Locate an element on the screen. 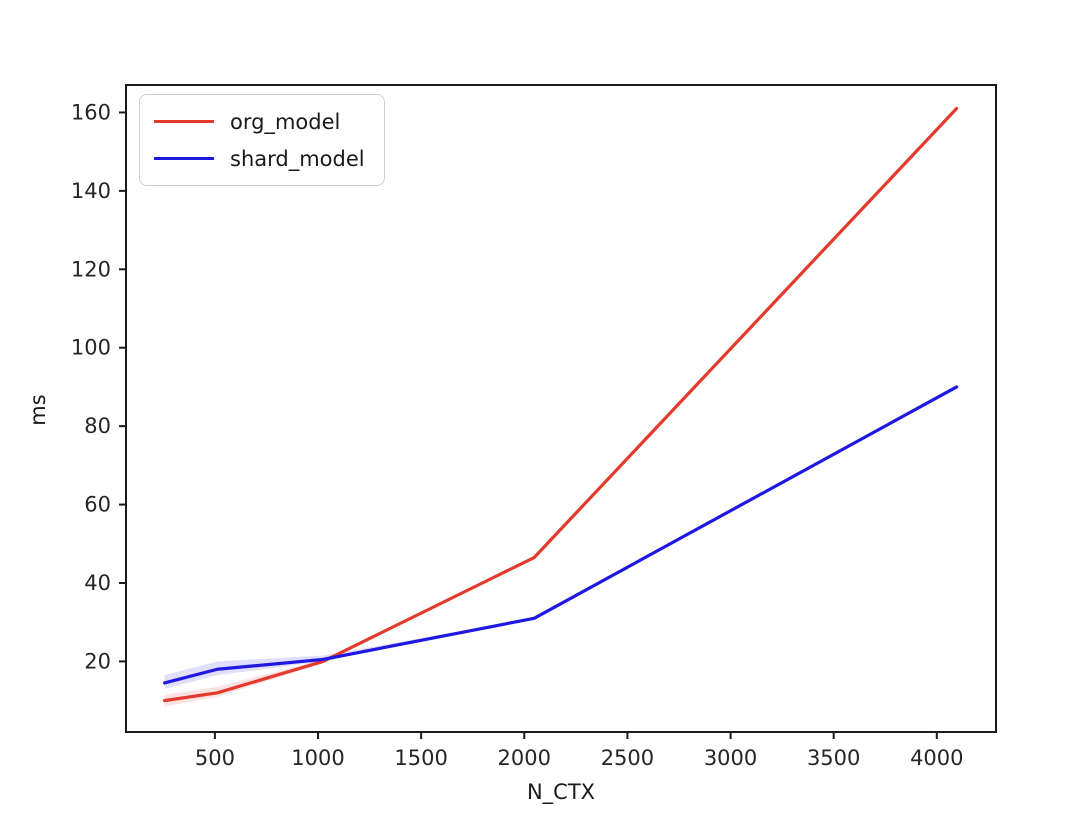 The width and height of the screenshot is (1084, 820). org-model-line-swatch is located at coordinates (184, 121).